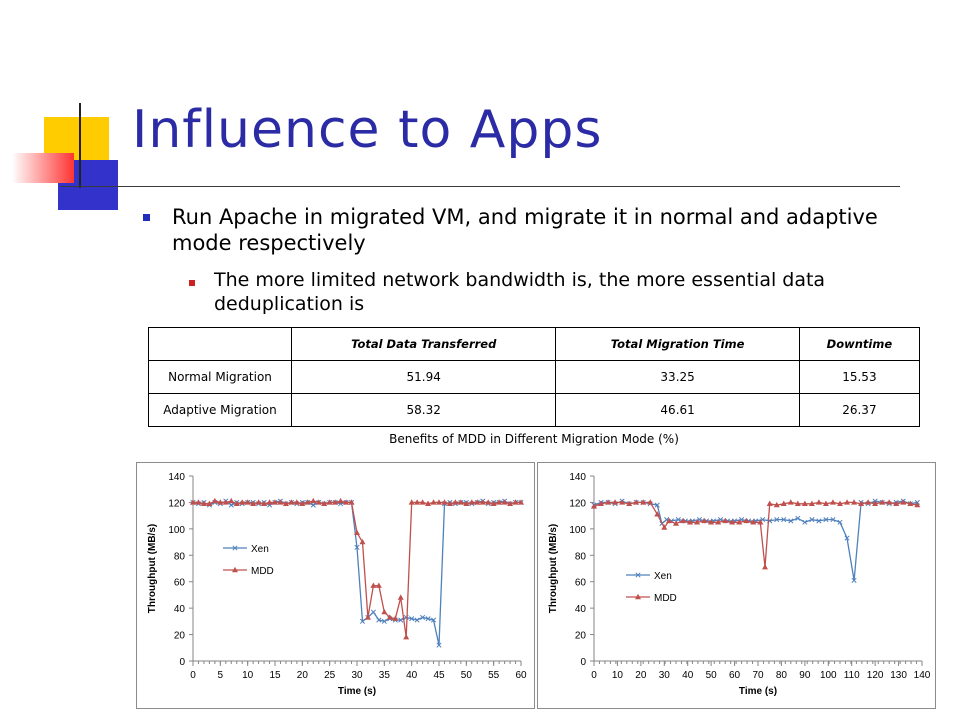  I want to click on table-cell: Adaptive Migration, so click(220, 410).